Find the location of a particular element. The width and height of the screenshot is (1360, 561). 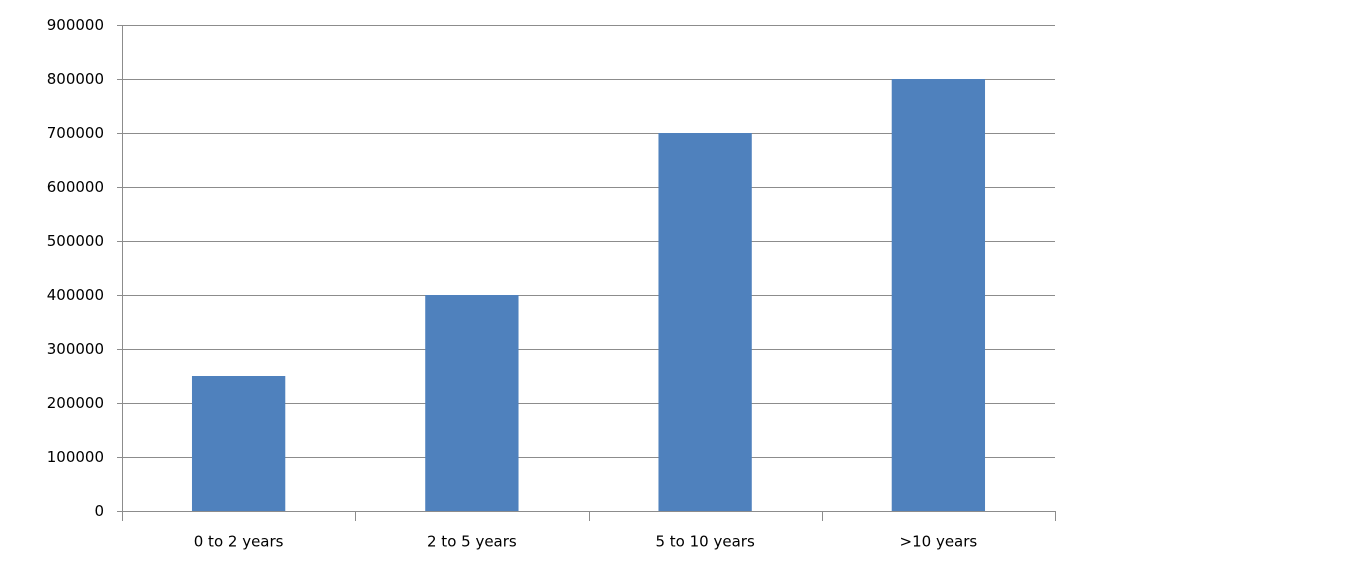

y-tick-label: 0 is located at coordinates (99, 511).